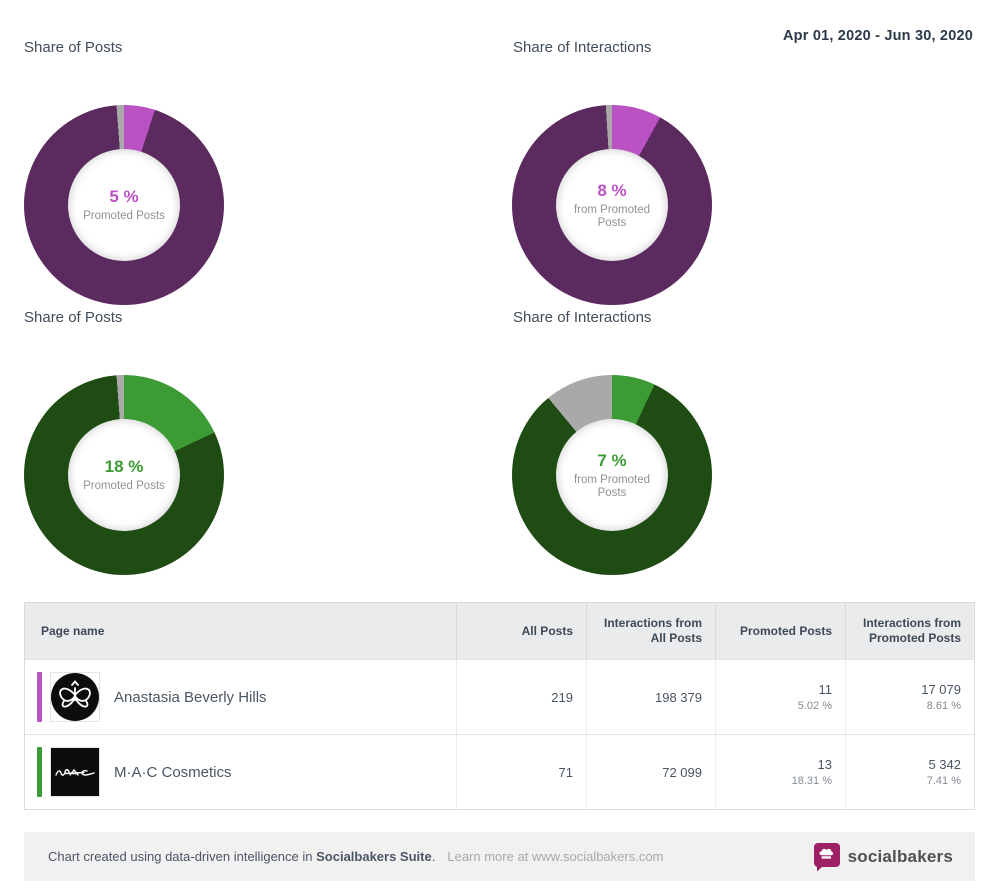  Describe the element at coordinates (814, 706) in the screenshot. I see `promoted-posts-percent: 5.02 %` at that location.